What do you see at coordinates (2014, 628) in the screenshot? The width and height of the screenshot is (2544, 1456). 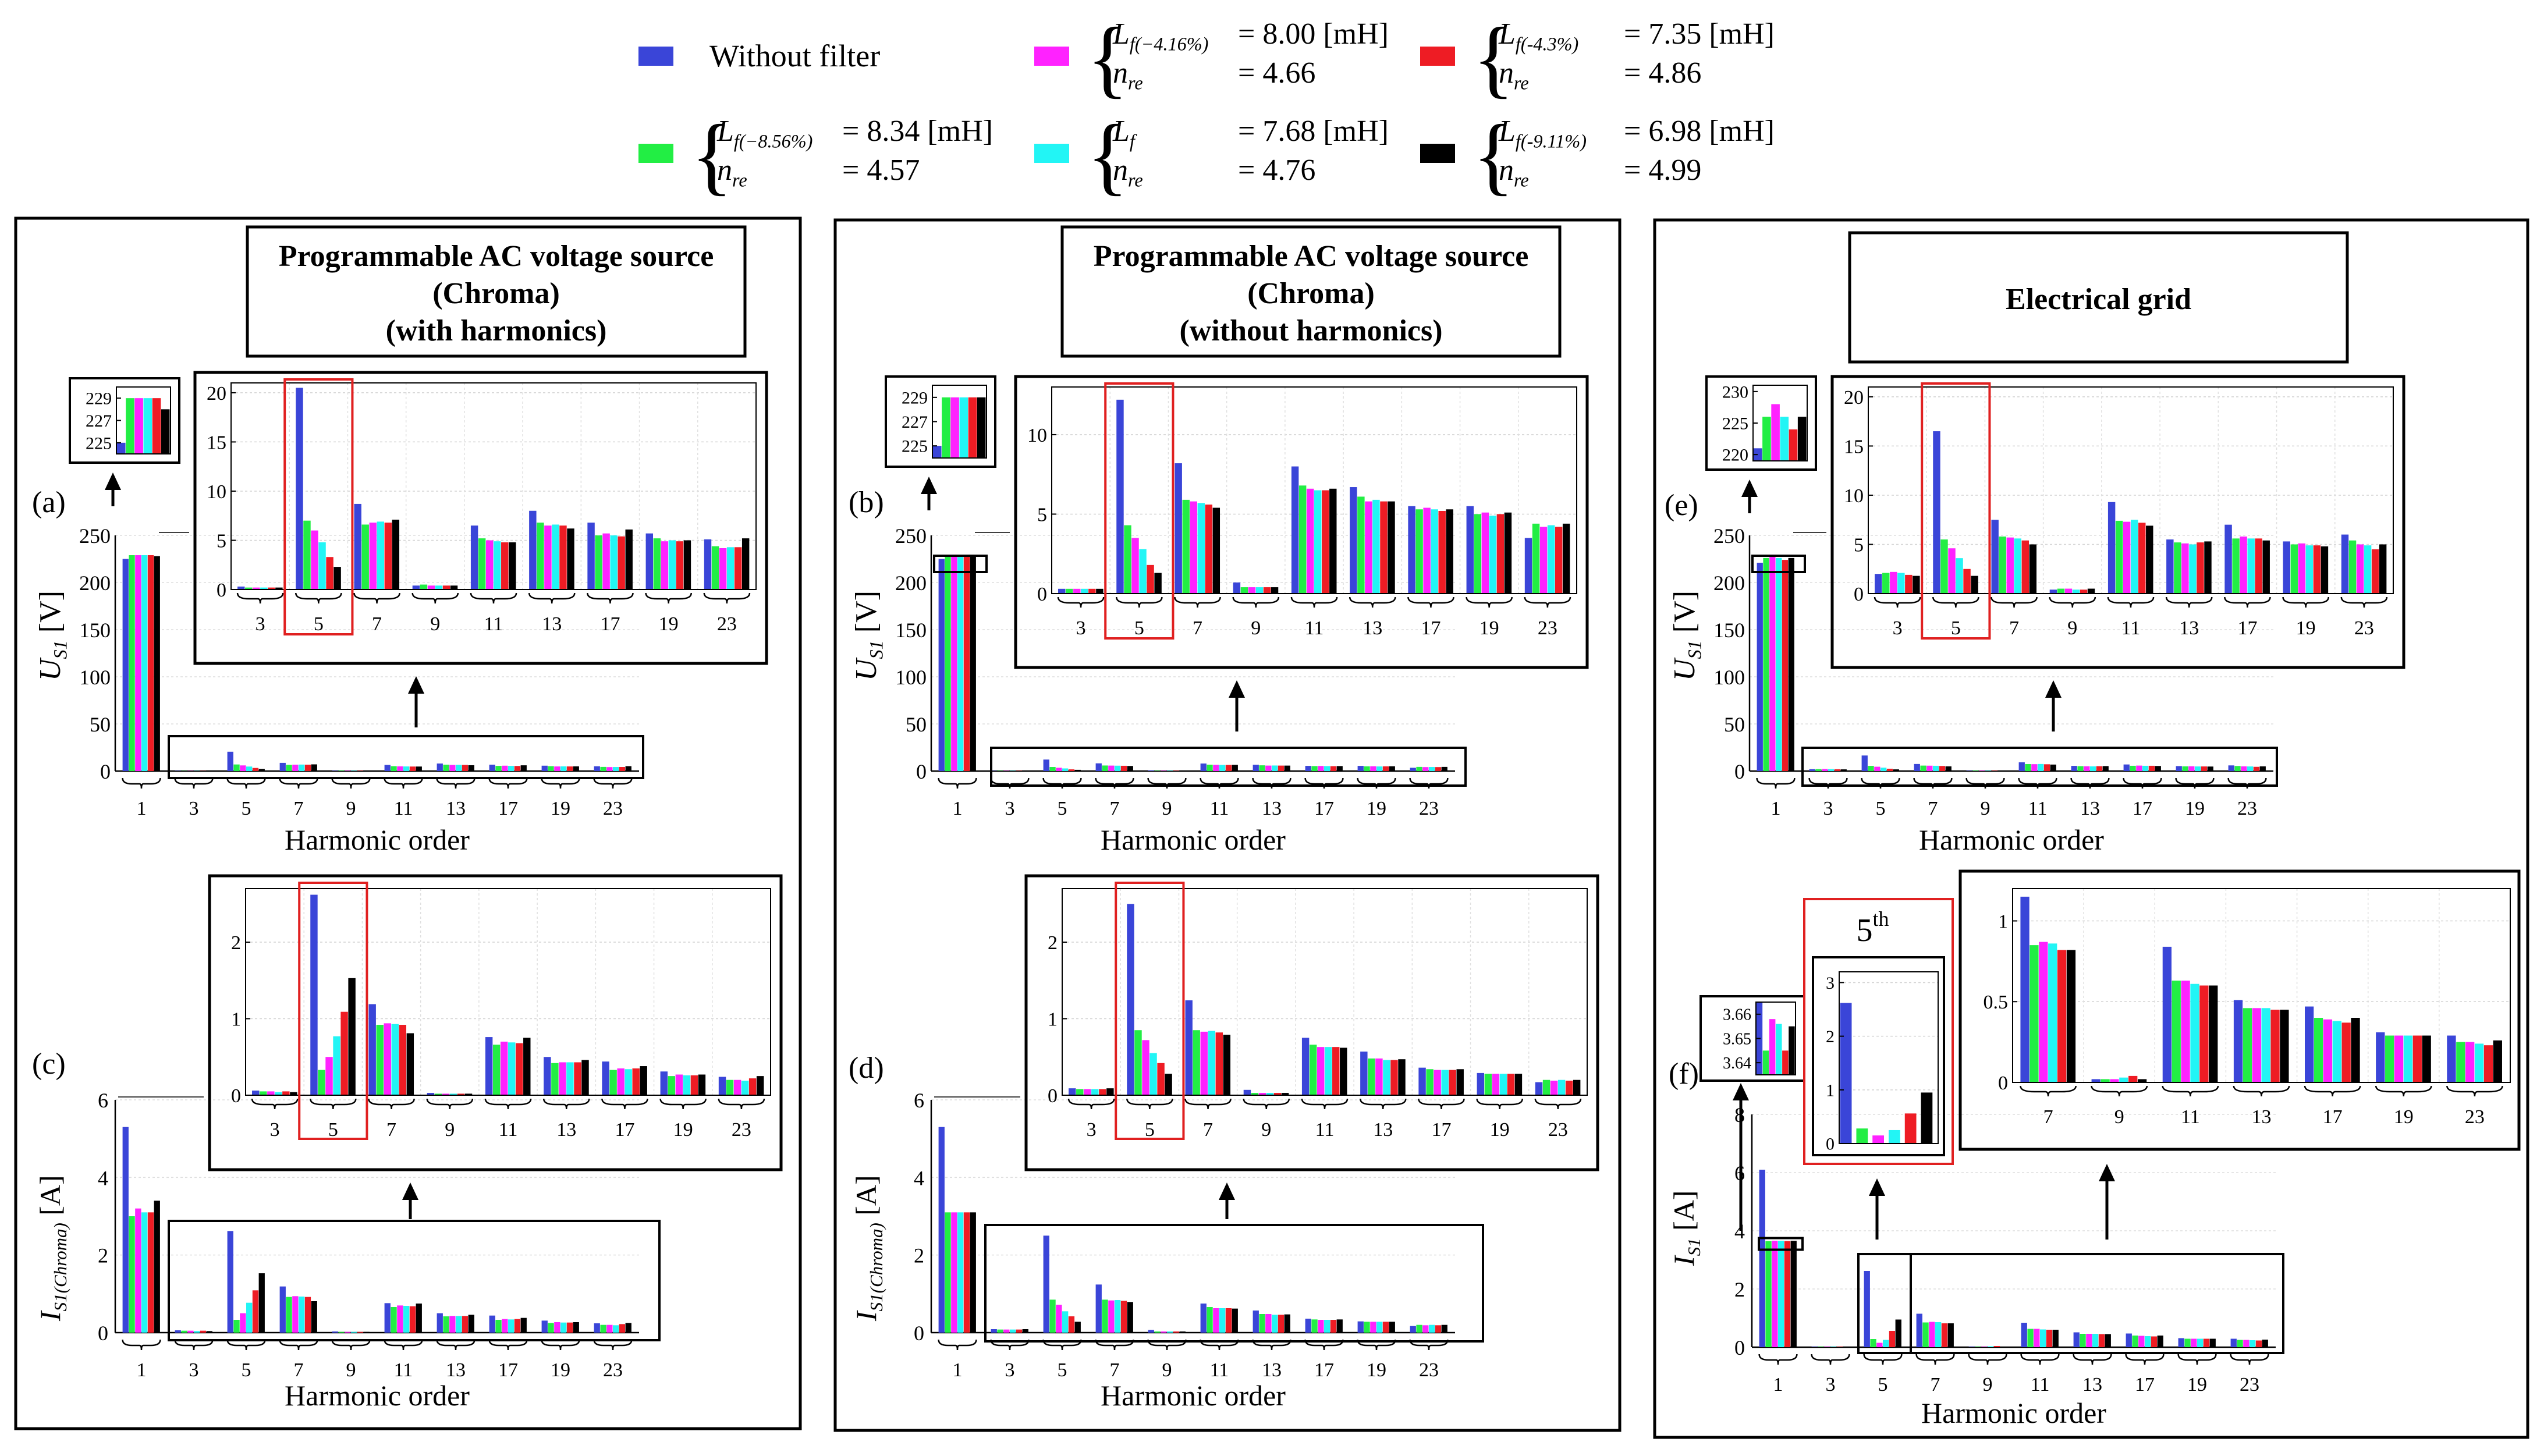 I see `tick-label: 7` at bounding box center [2014, 628].